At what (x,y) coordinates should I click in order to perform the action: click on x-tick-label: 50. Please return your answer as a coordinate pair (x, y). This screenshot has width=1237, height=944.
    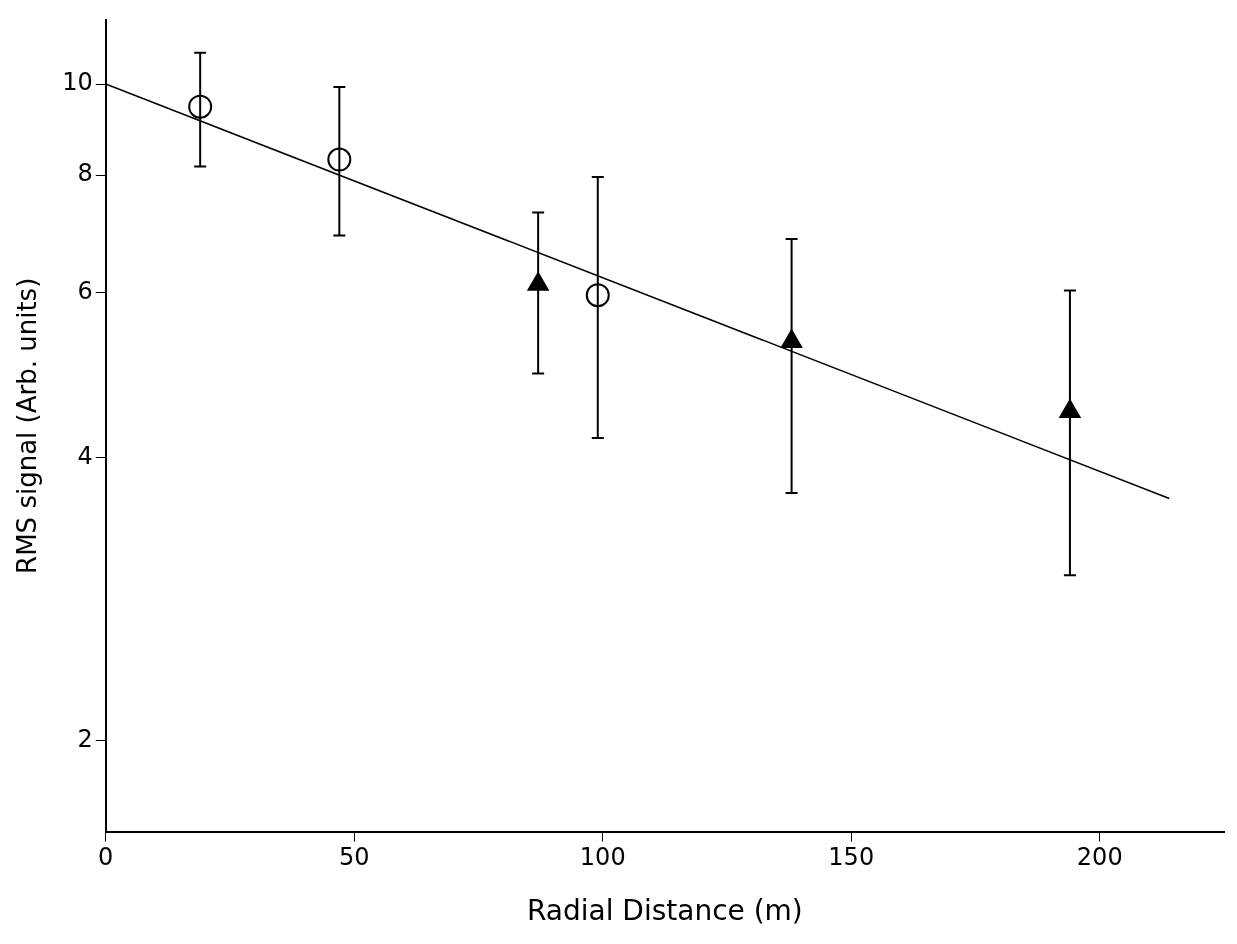
    Looking at the image, I should click on (354, 857).